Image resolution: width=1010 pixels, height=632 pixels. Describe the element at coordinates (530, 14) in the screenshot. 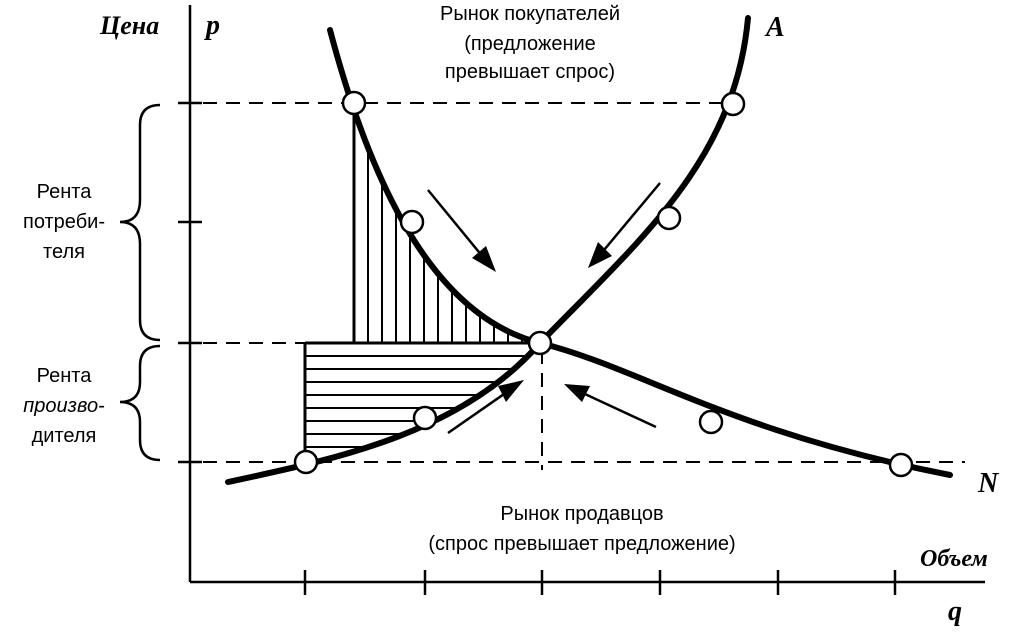

I see `buyers-market-title: Рынок покупателей` at that location.